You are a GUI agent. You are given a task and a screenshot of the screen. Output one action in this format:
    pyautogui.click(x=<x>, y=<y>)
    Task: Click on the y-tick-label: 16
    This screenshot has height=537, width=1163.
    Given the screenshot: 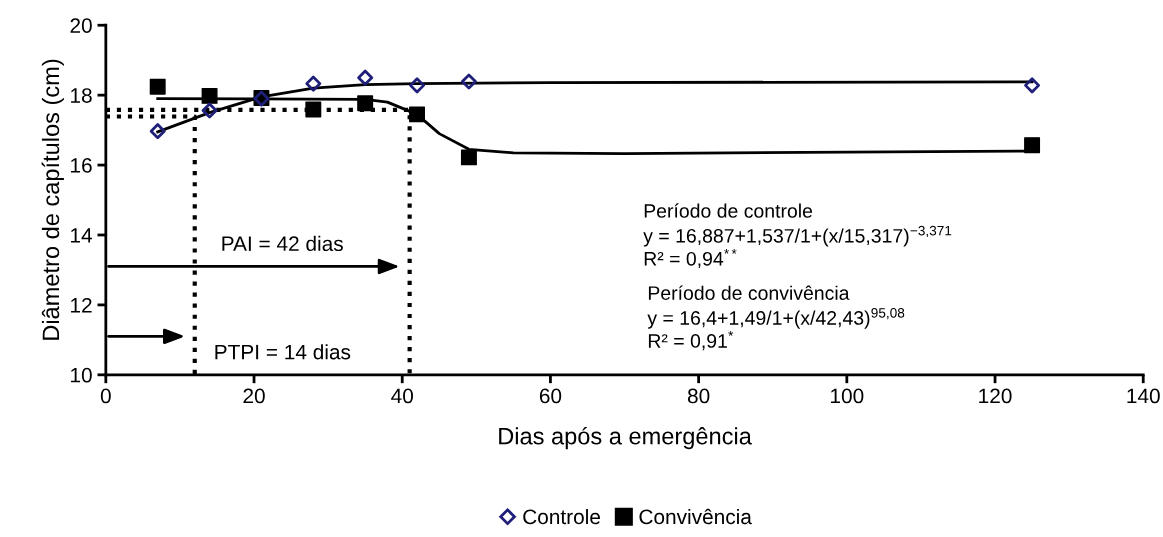 What is the action you would take?
    pyautogui.click(x=81, y=165)
    